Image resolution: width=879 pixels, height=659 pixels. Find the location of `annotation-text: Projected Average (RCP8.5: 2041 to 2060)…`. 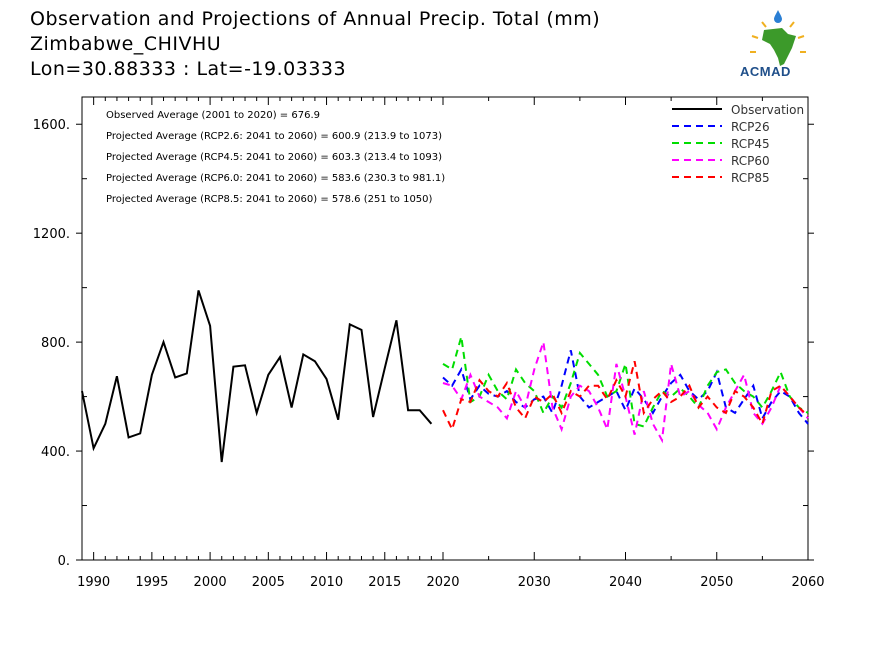

annotation-text: Projected Average (RCP8.5: 2041 to 2060)… is located at coordinates (269, 199).